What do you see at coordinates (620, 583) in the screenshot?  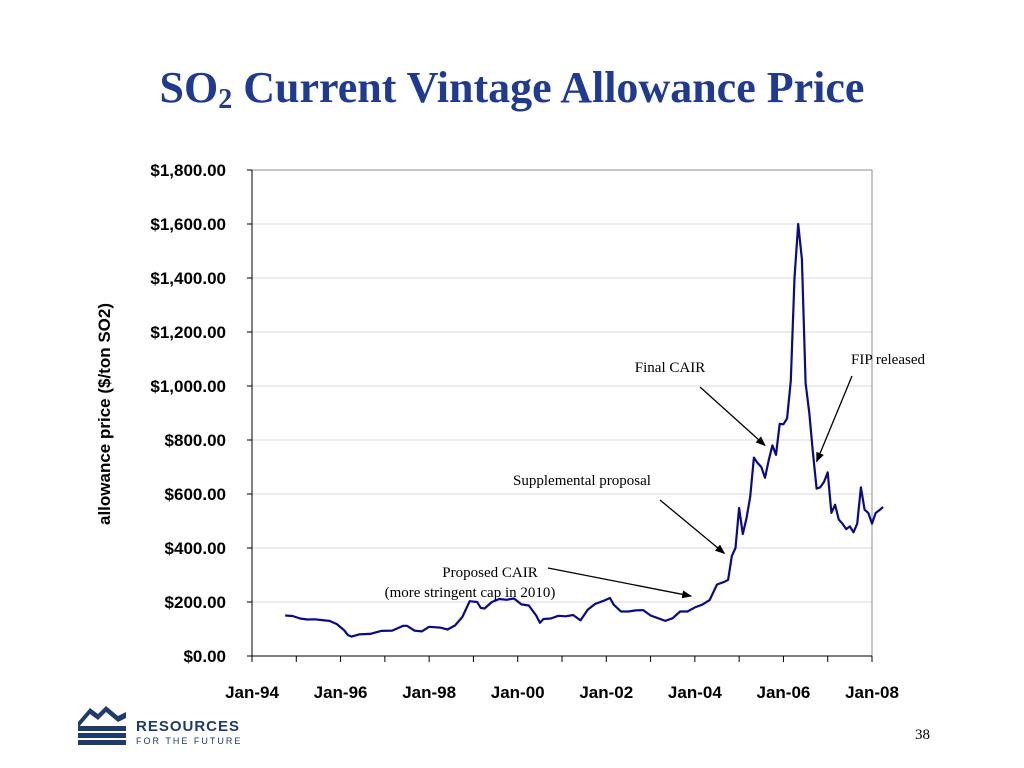 I see `annotation-proposed-arrow` at bounding box center [620, 583].